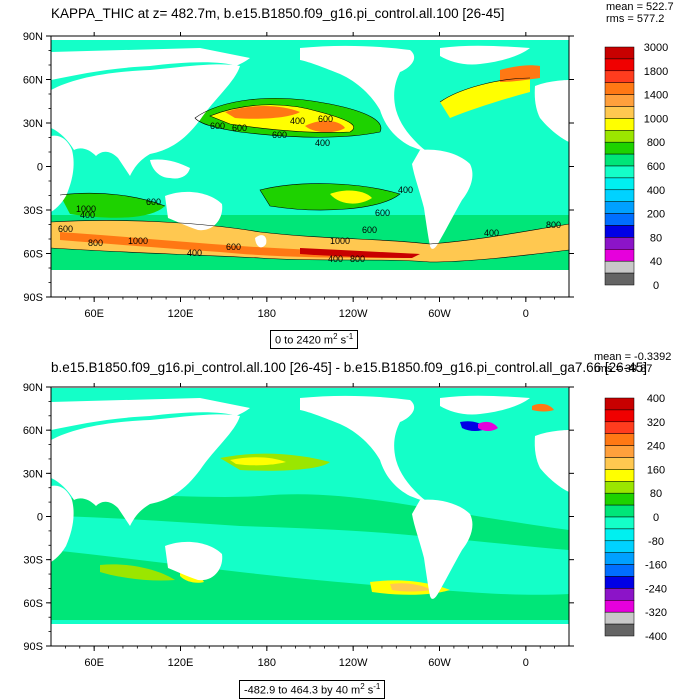 This screenshot has height=700, width=700. What do you see at coordinates (656, 613) in the screenshot?
I see `colorbar-label: -320` at bounding box center [656, 613].